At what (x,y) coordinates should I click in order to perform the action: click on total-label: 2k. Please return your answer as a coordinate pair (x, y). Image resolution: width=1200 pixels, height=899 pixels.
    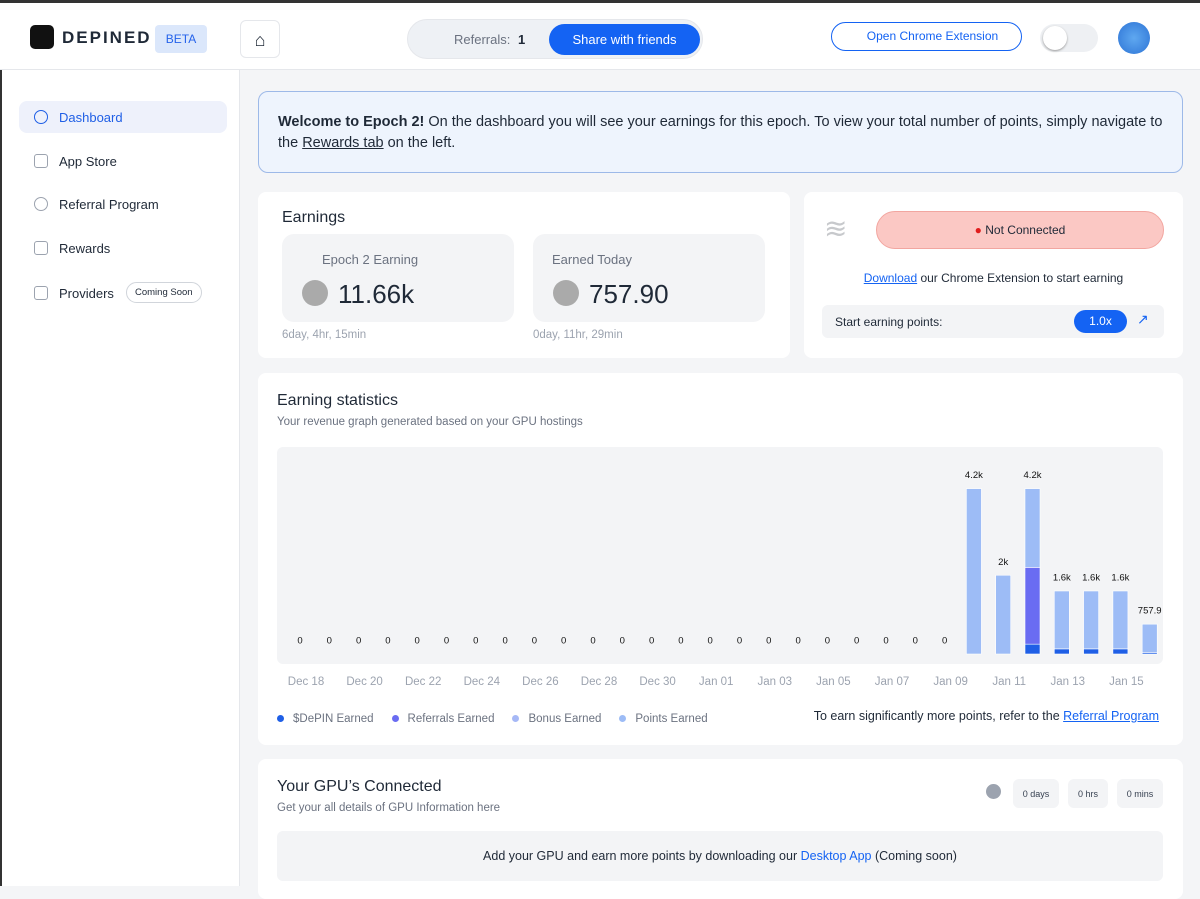
    Looking at the image, I should click on (1003, 562).